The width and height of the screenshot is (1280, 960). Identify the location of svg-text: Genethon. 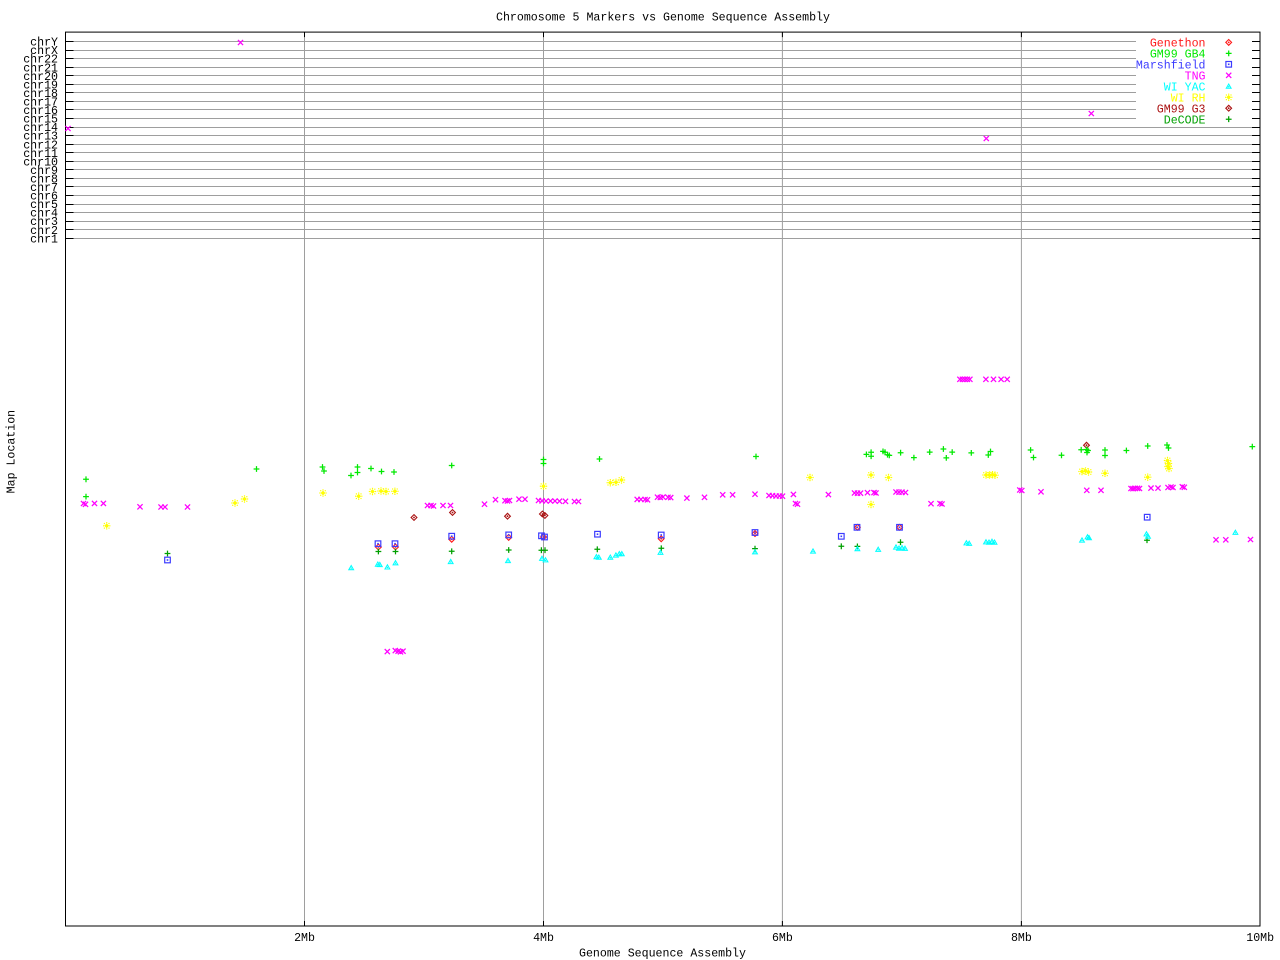
(1178, 44).